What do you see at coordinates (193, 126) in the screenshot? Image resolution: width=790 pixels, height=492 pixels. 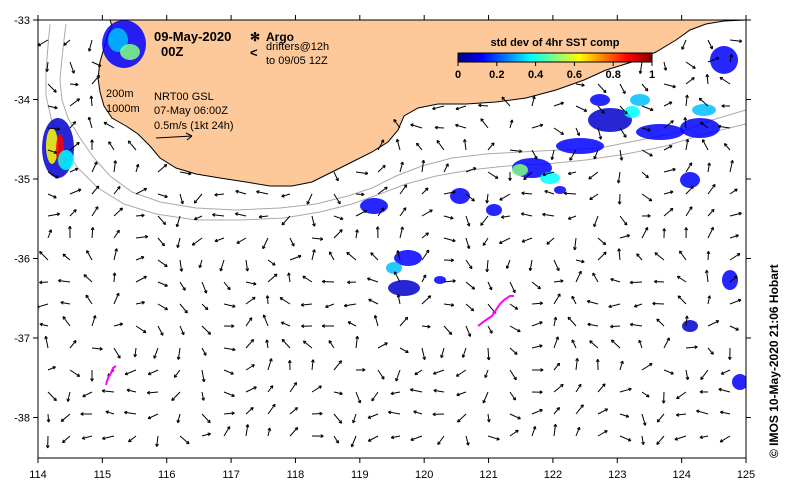 I see `vector-scale-label: 0.5m/s (1kt 24h)` at bounding box center [193, 126].